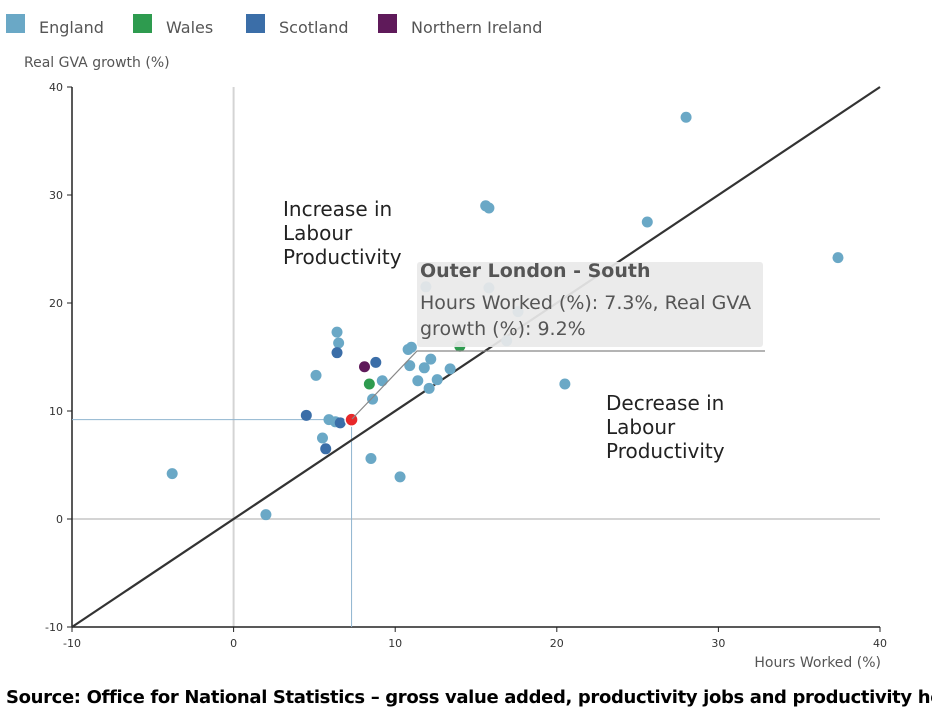  Describe the element at coordinates (364, 367) in the screenshot. I see `point-northern-ireland` at that location.